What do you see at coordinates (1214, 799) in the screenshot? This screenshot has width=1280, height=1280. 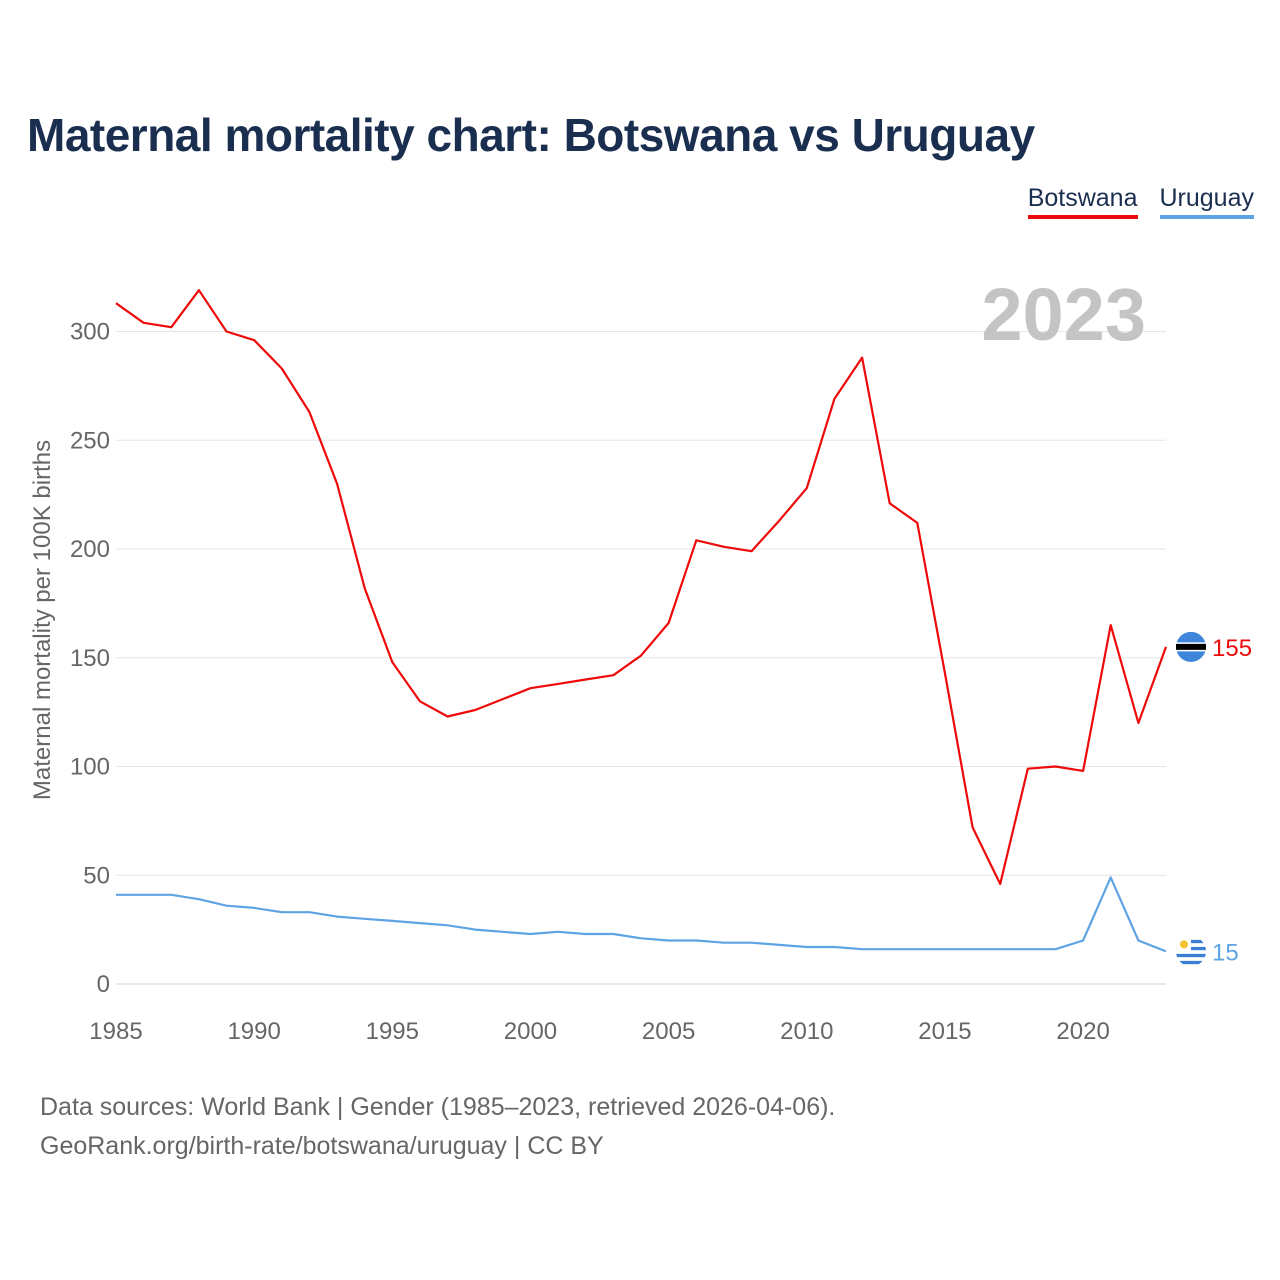 I see `end-markers: 155 15` at bounding box center [1214, 799].